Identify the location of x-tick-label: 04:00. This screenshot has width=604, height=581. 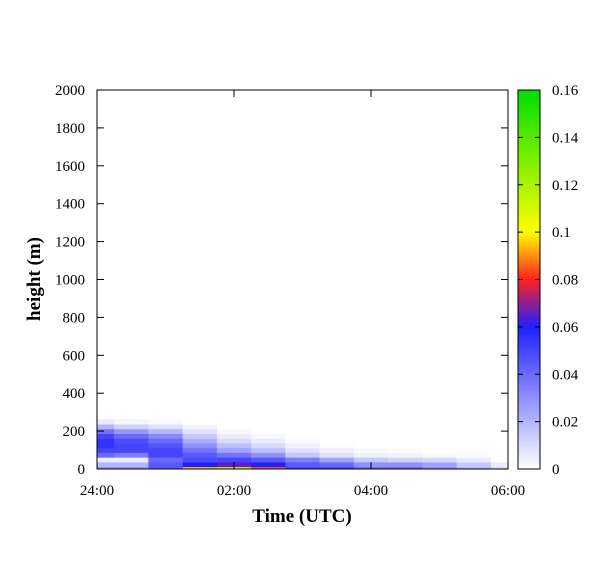
(371, 491).